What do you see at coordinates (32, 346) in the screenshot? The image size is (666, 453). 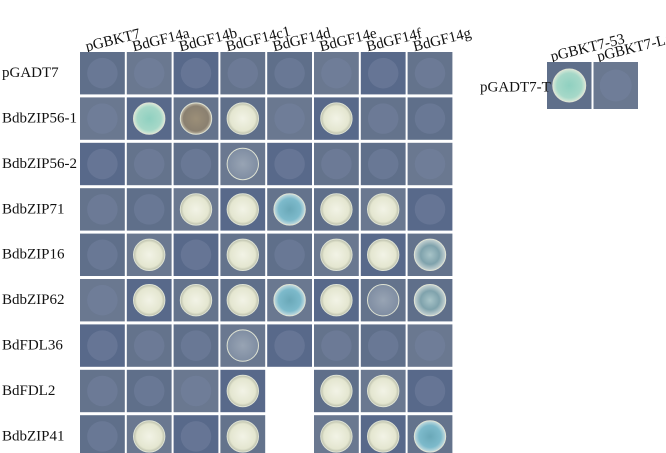 I see `row-label: BdFDL36` at bounding box center [32, 346].